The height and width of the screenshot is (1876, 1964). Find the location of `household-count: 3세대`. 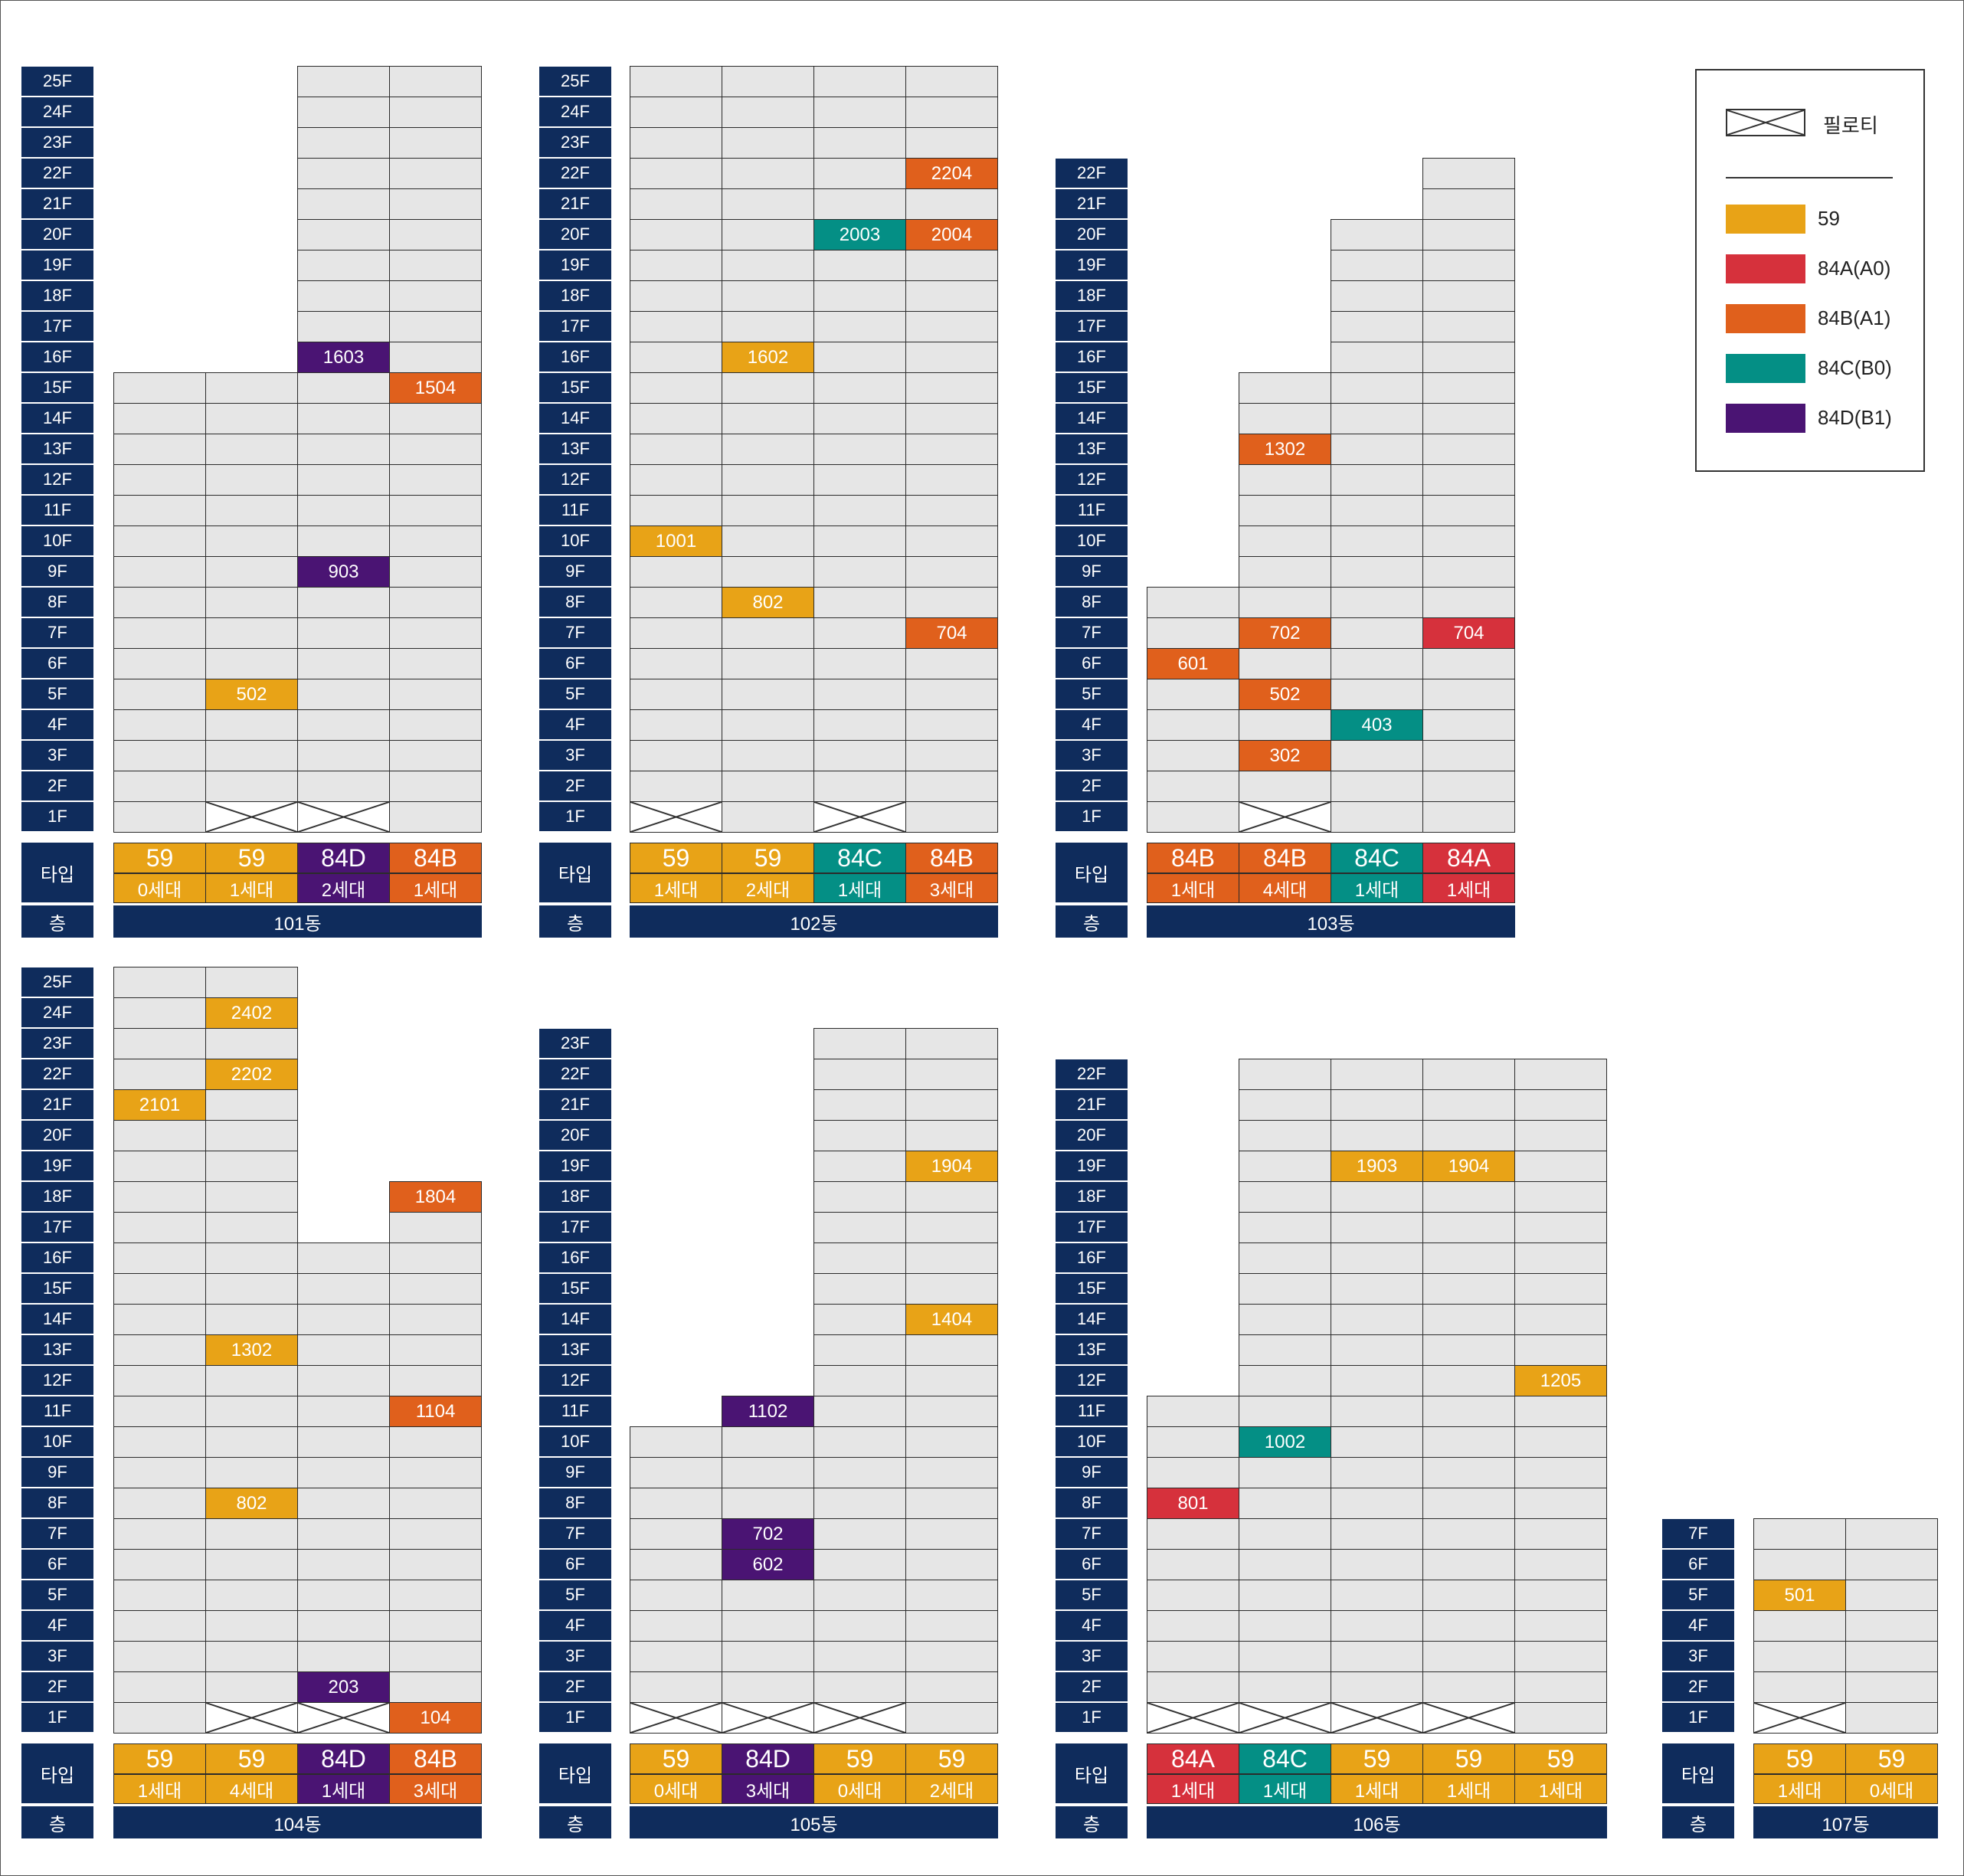

household-count: 3세대 is located at coordinates (951, 888).